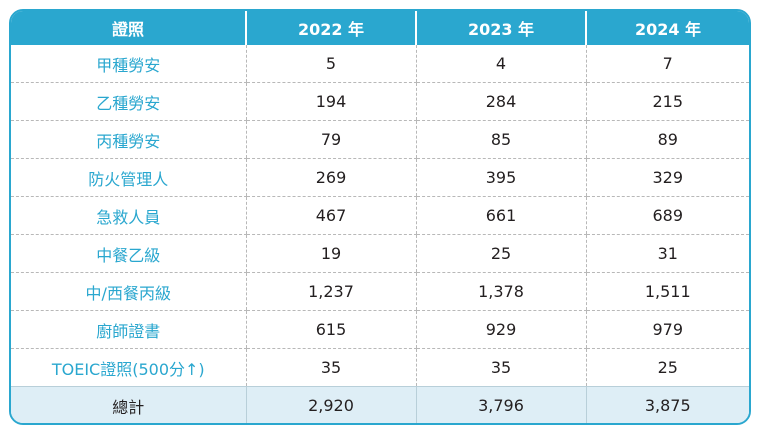 Image resolution: width=760 pixels, height=433 pixels. Describe the element at coordinates (500, 215) in the screenshot. I see `cell-2023: 661` at that location.